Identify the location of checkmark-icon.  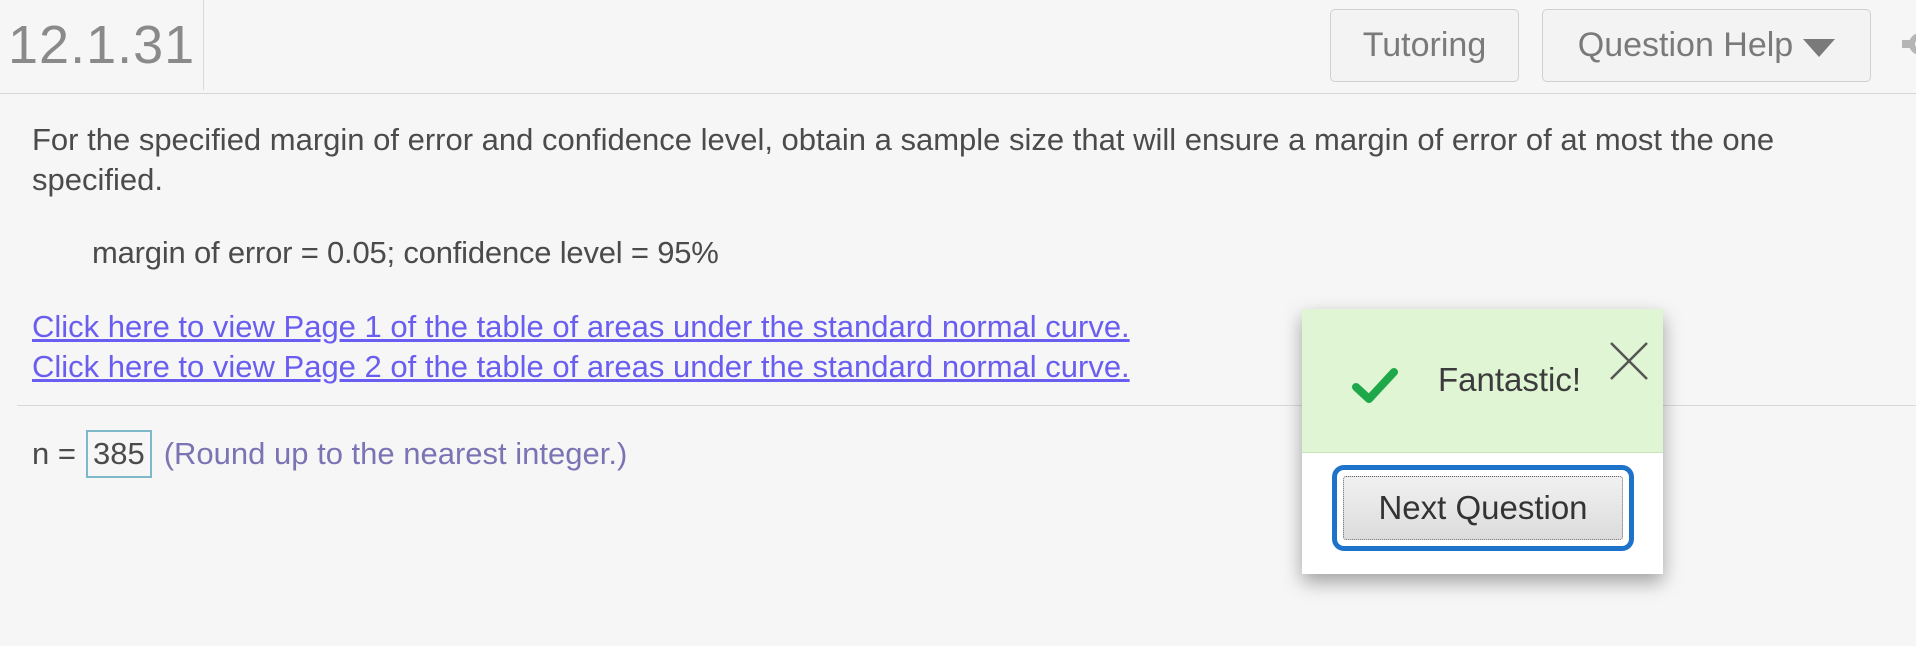
(1375, 385).